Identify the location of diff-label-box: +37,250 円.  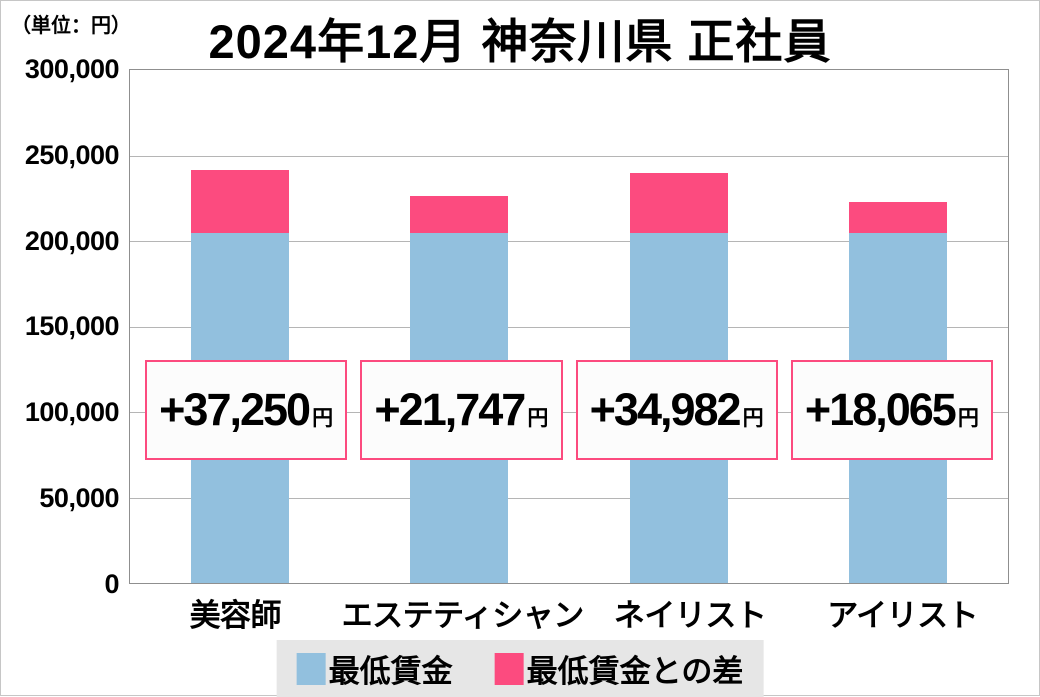
(246, 410).